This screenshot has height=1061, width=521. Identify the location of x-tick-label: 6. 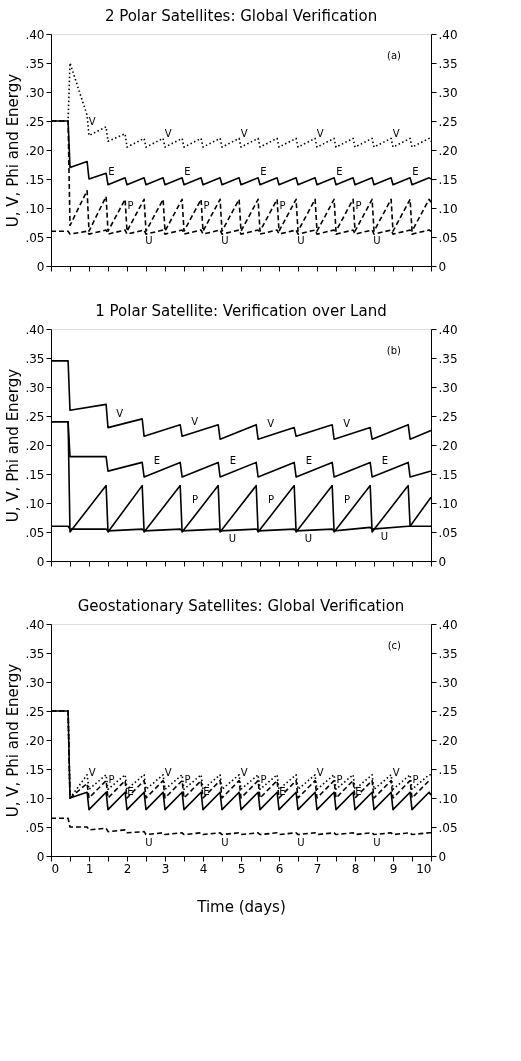
(279, 868).